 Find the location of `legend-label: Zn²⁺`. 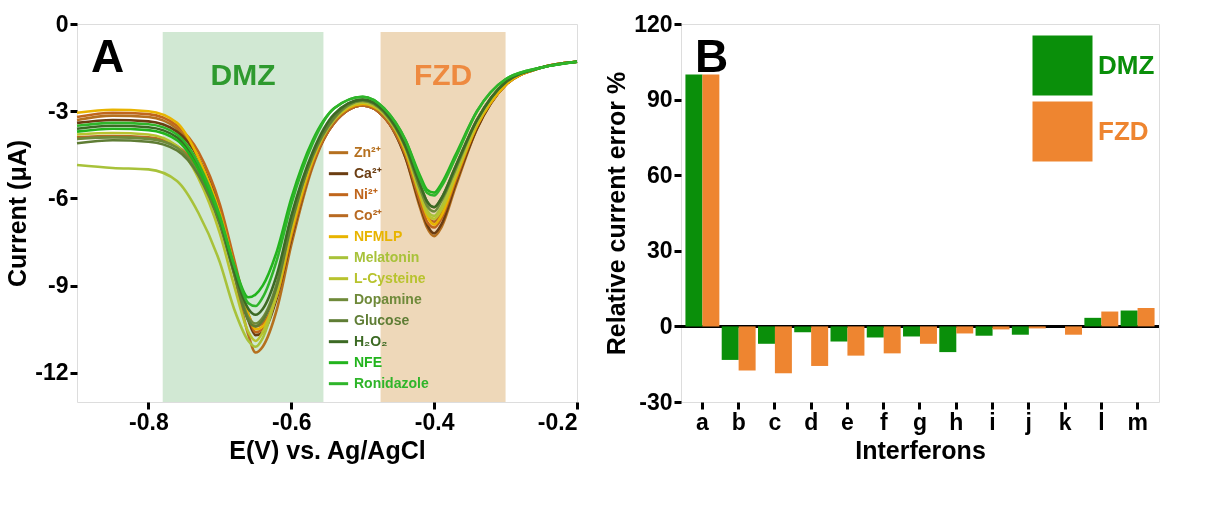

legend-label: Zn²⁺ is located at coordinates (367, 151).